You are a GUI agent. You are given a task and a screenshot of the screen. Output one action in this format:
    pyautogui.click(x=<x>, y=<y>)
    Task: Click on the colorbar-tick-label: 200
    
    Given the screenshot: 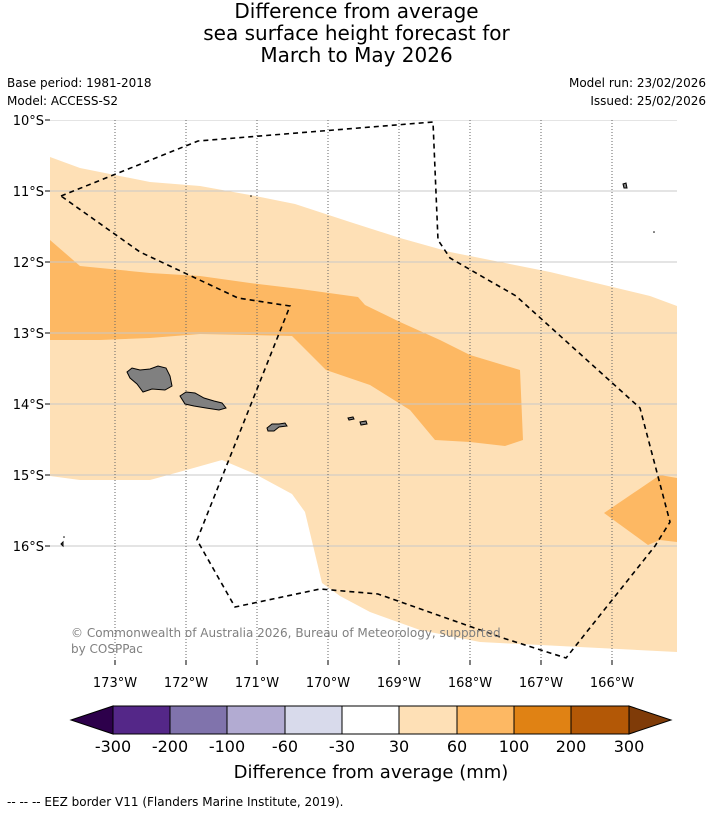 What is the action you would take?
    pyautogui.click(x=571, y=746)
    